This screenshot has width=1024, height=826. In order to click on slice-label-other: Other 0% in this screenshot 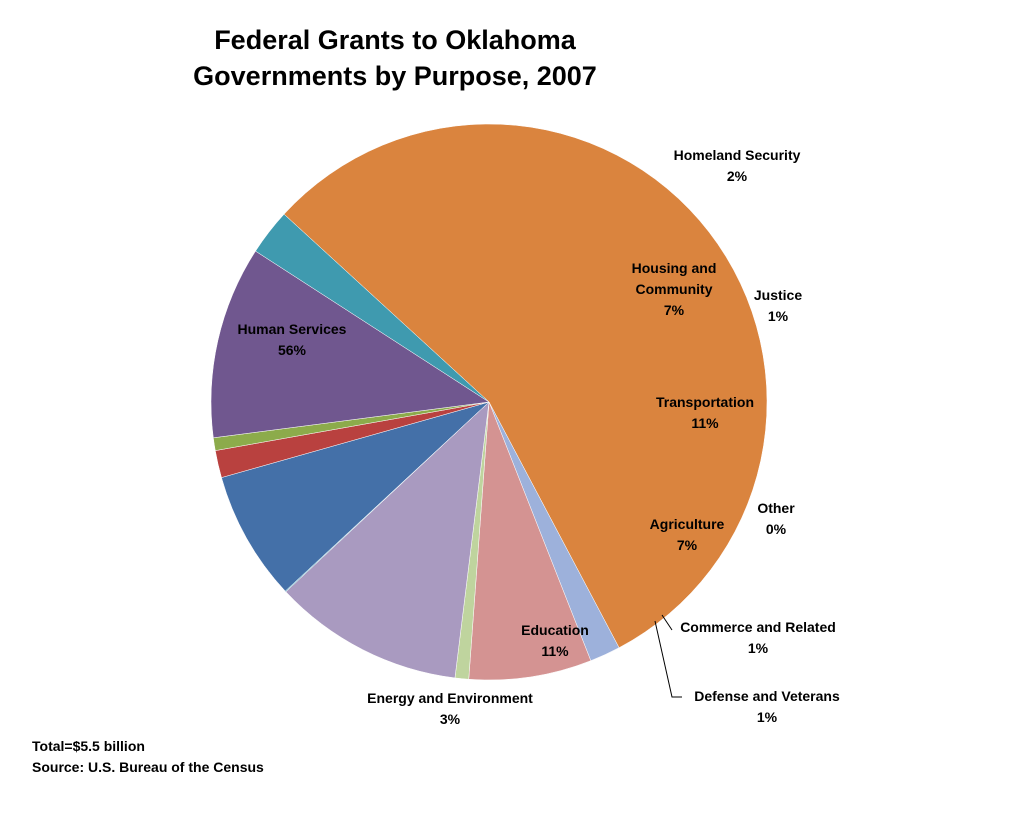, I will do `click(776, 518)`.